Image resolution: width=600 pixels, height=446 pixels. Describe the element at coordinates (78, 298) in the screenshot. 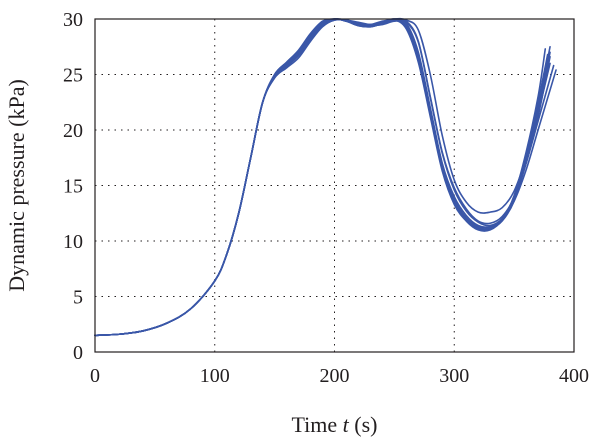

I see `y-tick-label: 5` at that location.